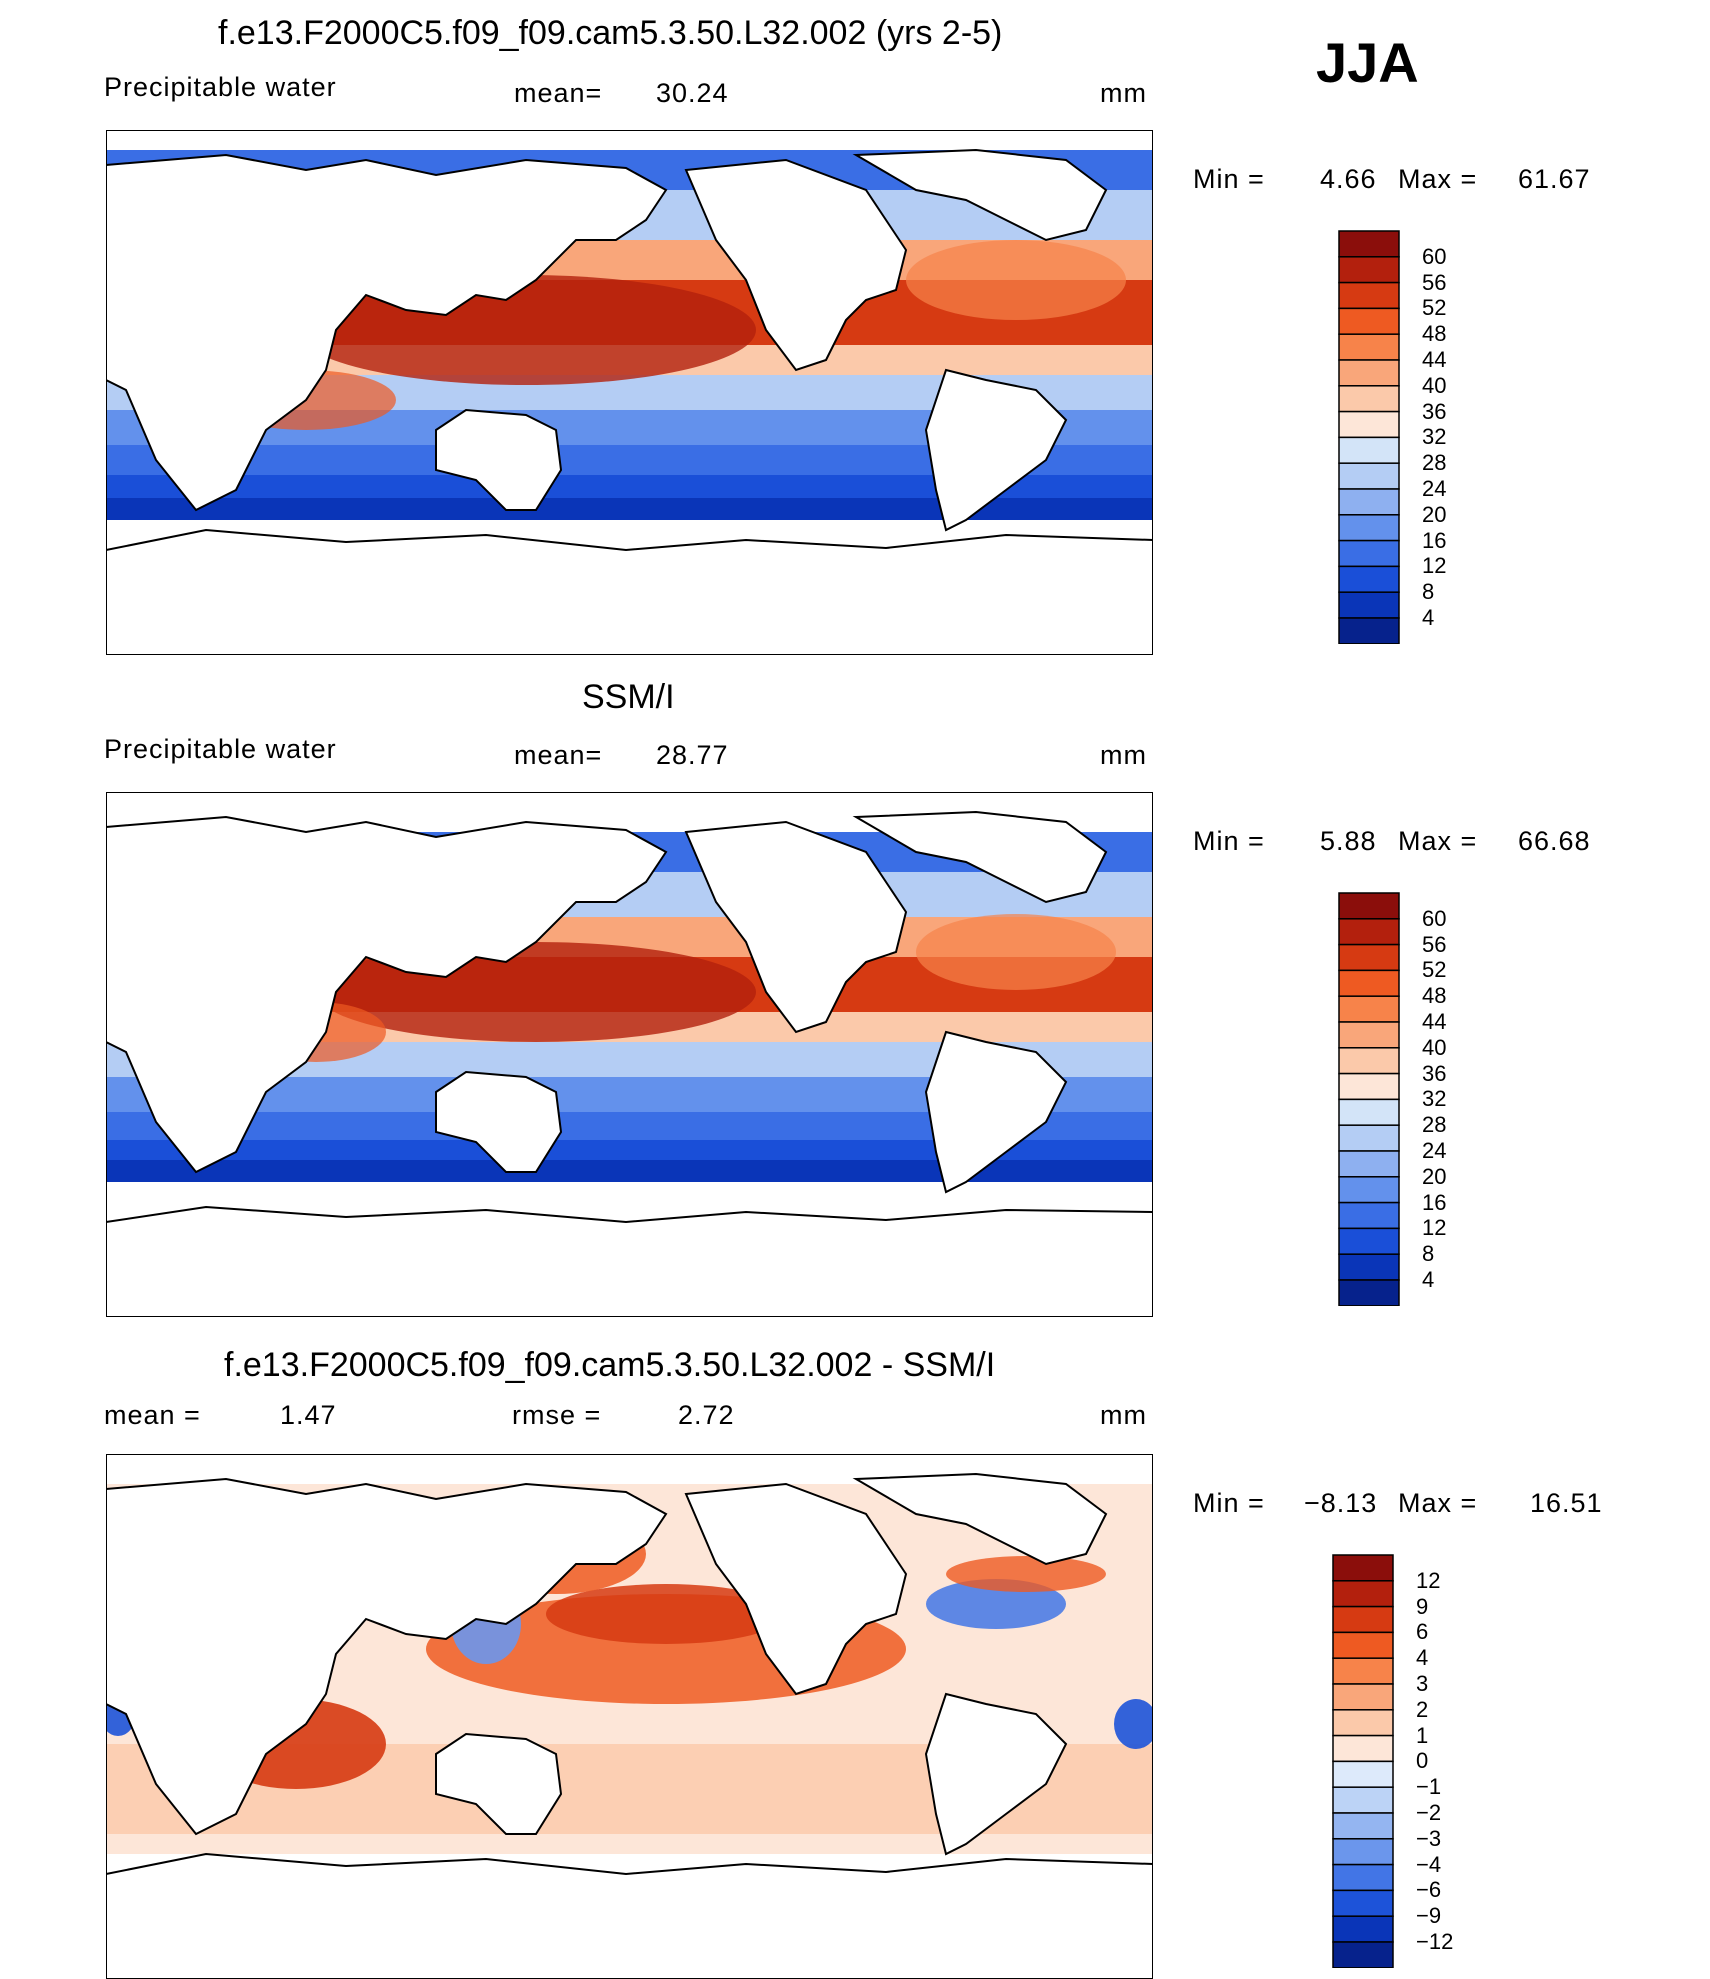  I want to click on panel-3-rmse-label: rmse =, so click(557, 1415).